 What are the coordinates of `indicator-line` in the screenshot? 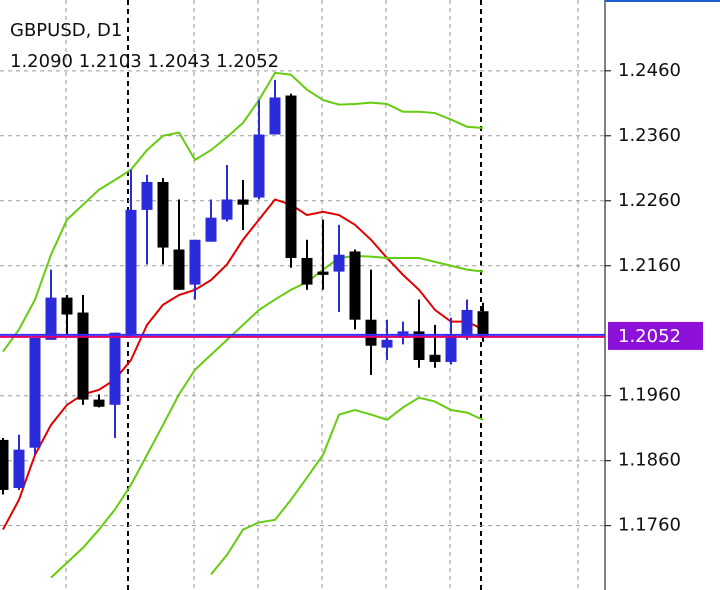 It's located at (347, 486).